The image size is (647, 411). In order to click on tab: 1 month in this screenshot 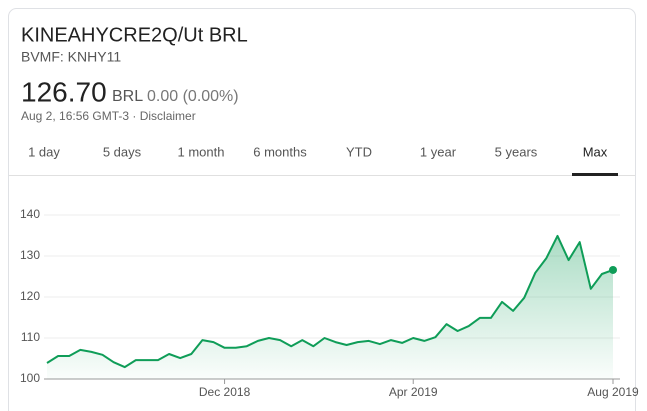, I will do `click(201, 151)`.